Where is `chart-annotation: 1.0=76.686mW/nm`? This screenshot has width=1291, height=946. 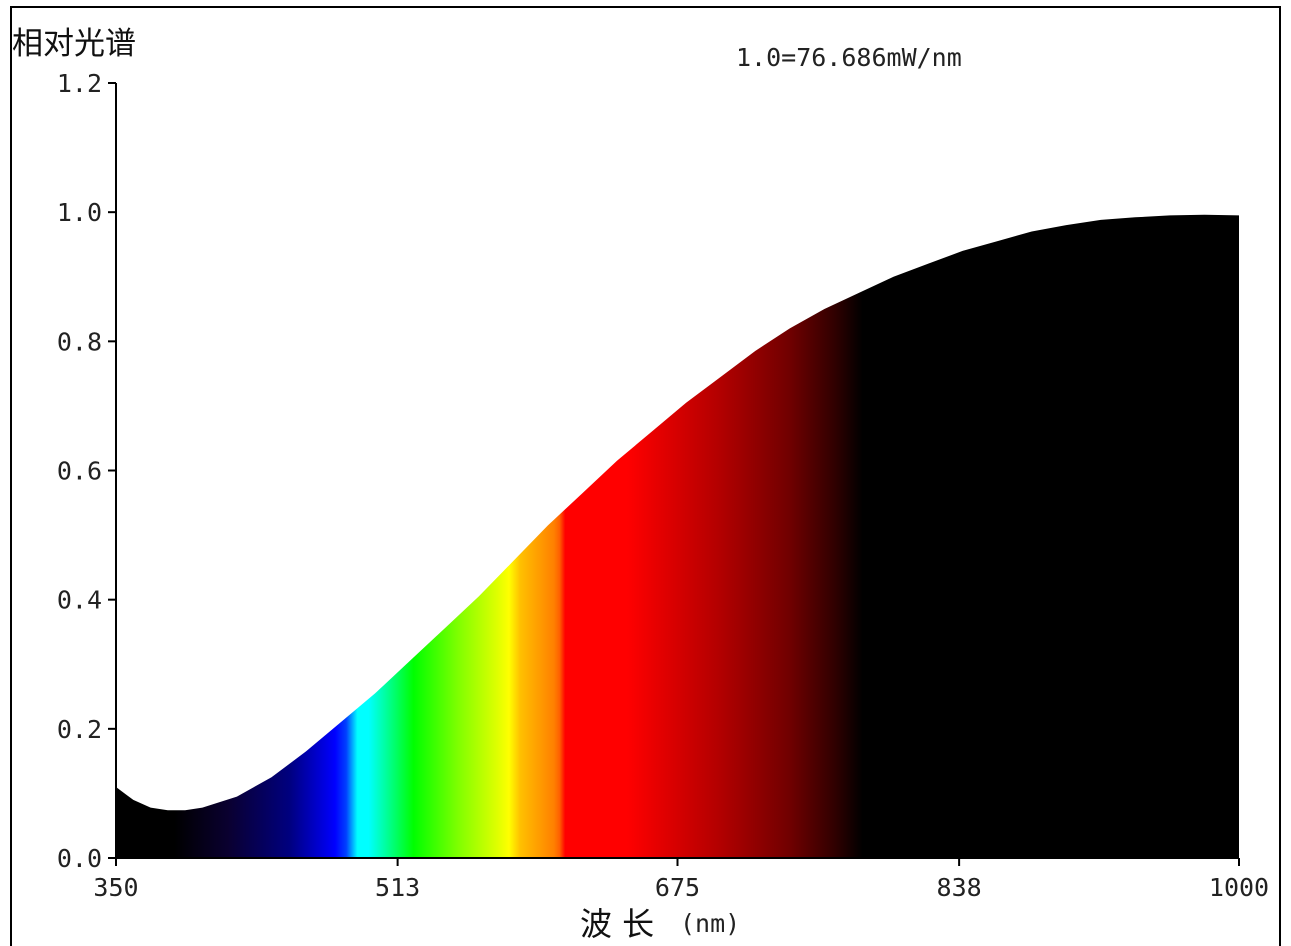 chart-annotation: 1.0=76.686mW/nm is located at coordinates (849, 57).